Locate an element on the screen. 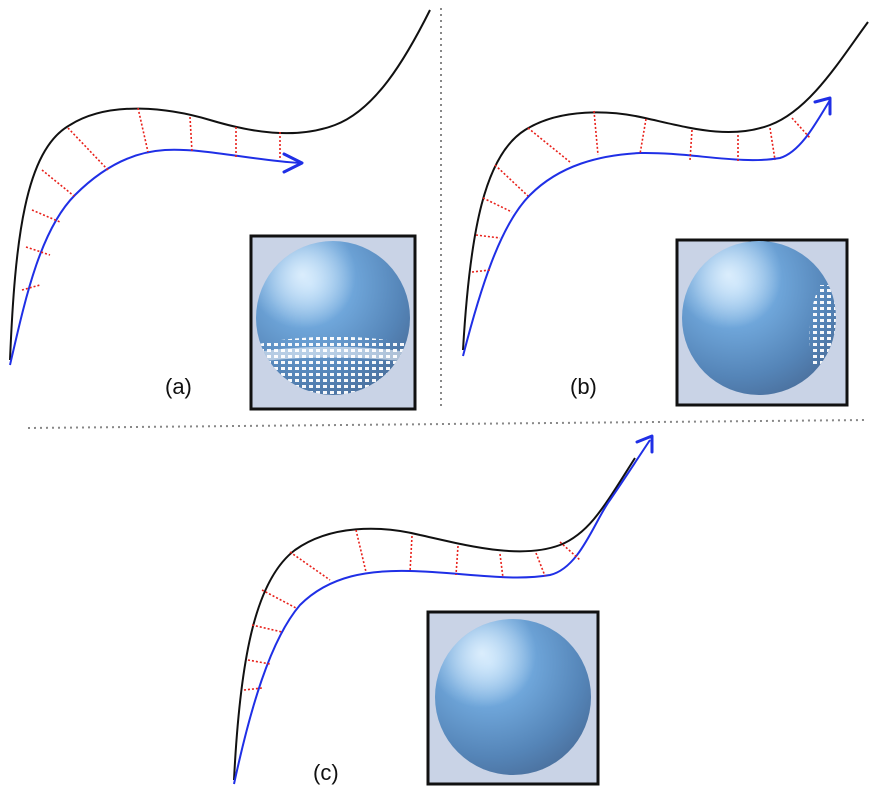 The width and height of the screenshot is (872, 790). panel-label-c: (c) is located at coordinates (326, 772).